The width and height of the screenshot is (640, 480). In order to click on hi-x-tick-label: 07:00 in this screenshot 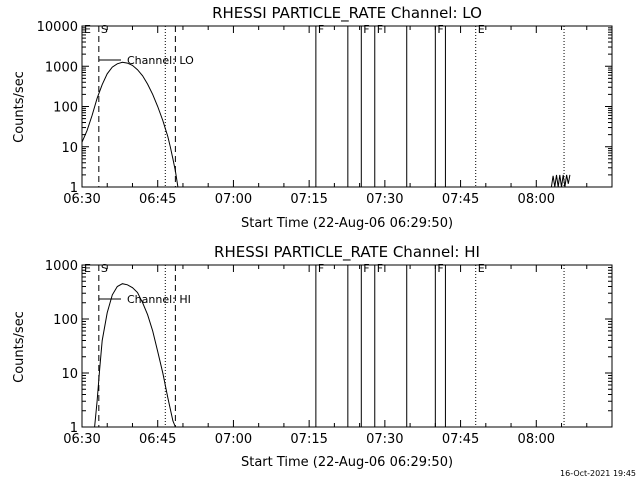, I will do `click(233, 439)`.